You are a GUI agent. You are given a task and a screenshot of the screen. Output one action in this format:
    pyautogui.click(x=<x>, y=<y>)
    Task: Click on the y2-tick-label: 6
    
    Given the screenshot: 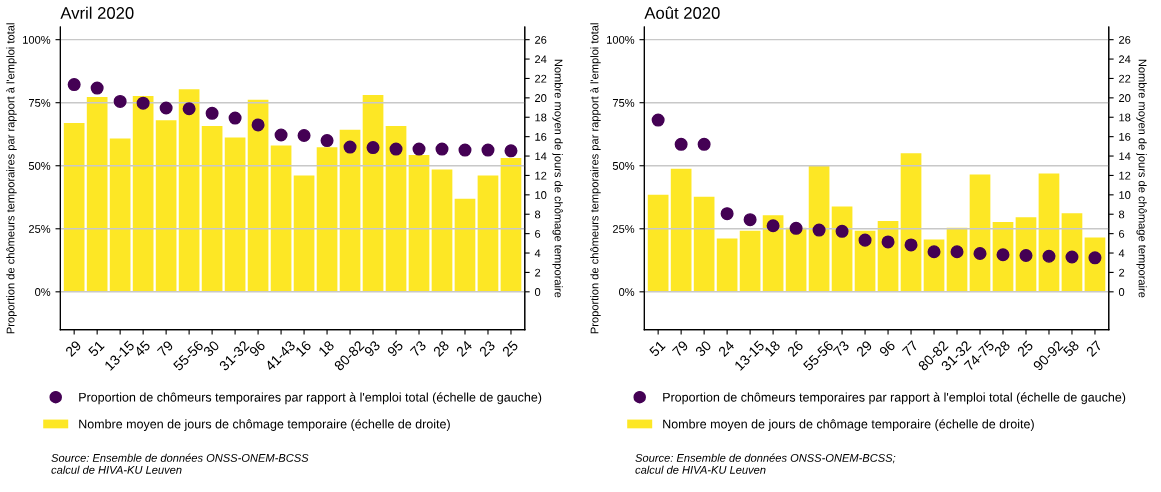 What is the action you would take?
    pyautogui.click(x=1122, y=233)
    